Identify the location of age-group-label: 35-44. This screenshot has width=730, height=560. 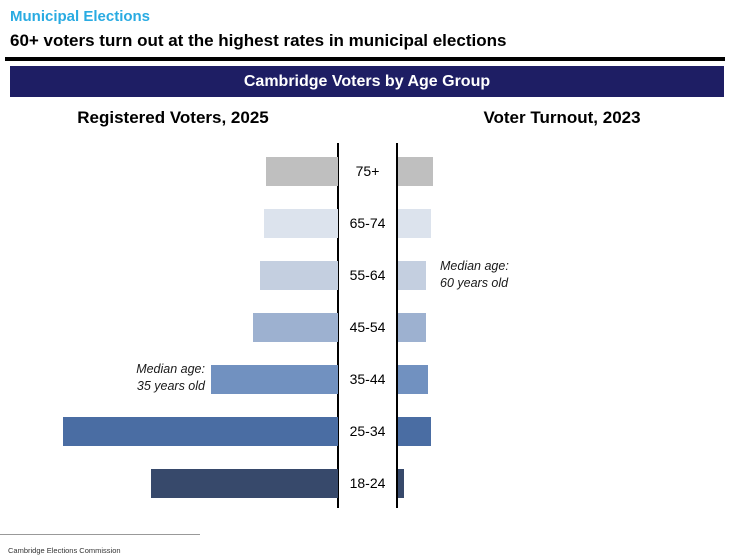
(367, 379).